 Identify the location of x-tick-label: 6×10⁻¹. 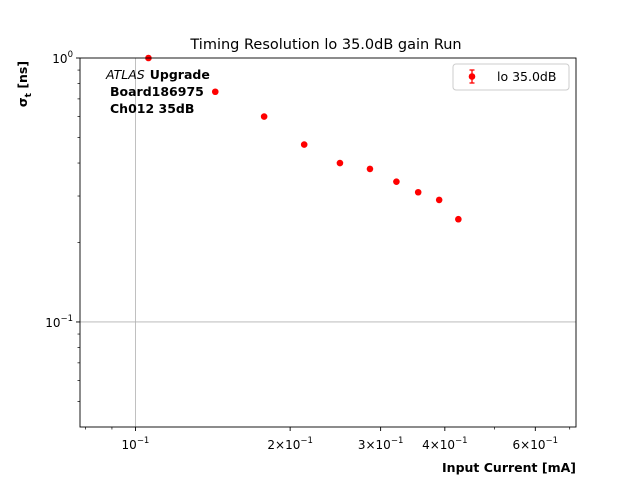
(536, 444).